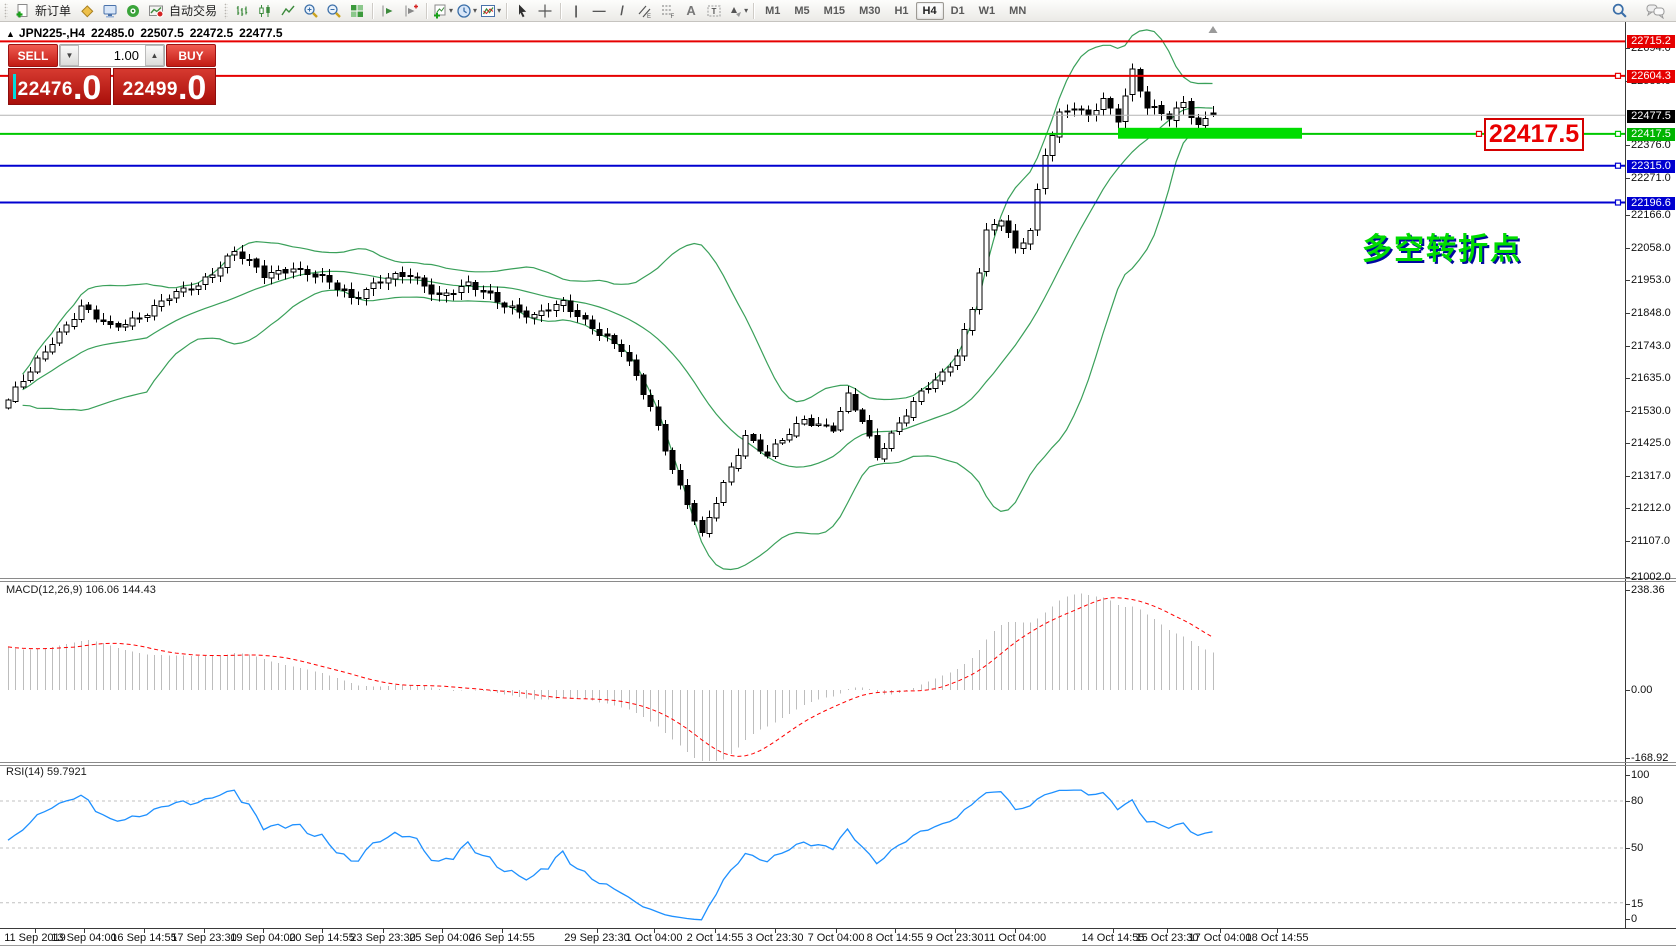  I want to click on indicators-button: ▾, so click(490, 11).